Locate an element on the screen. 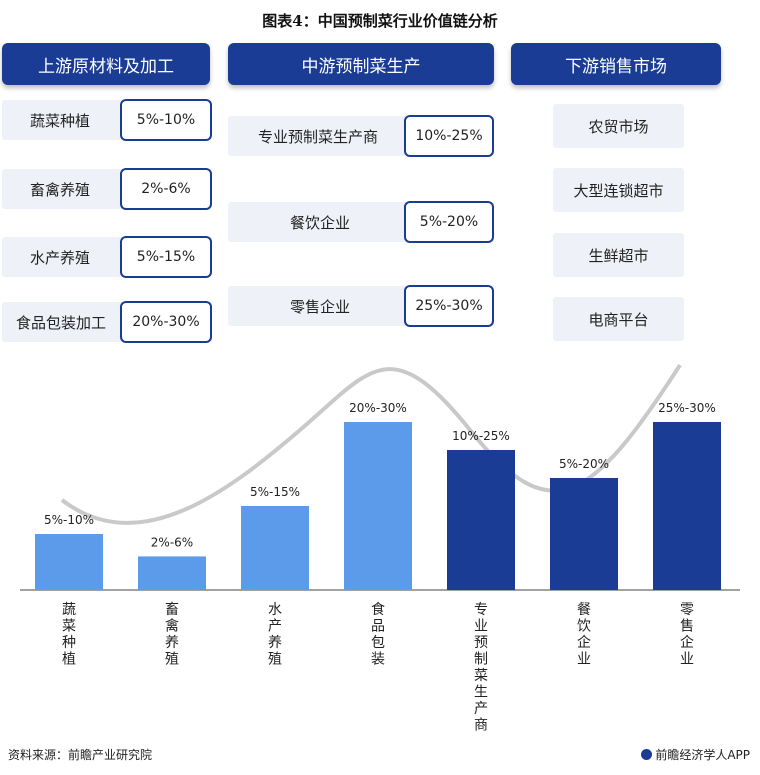 The width and height of the screenshot is (760, 775). data-label: 10%-25% is located at coordinates (481, 436).